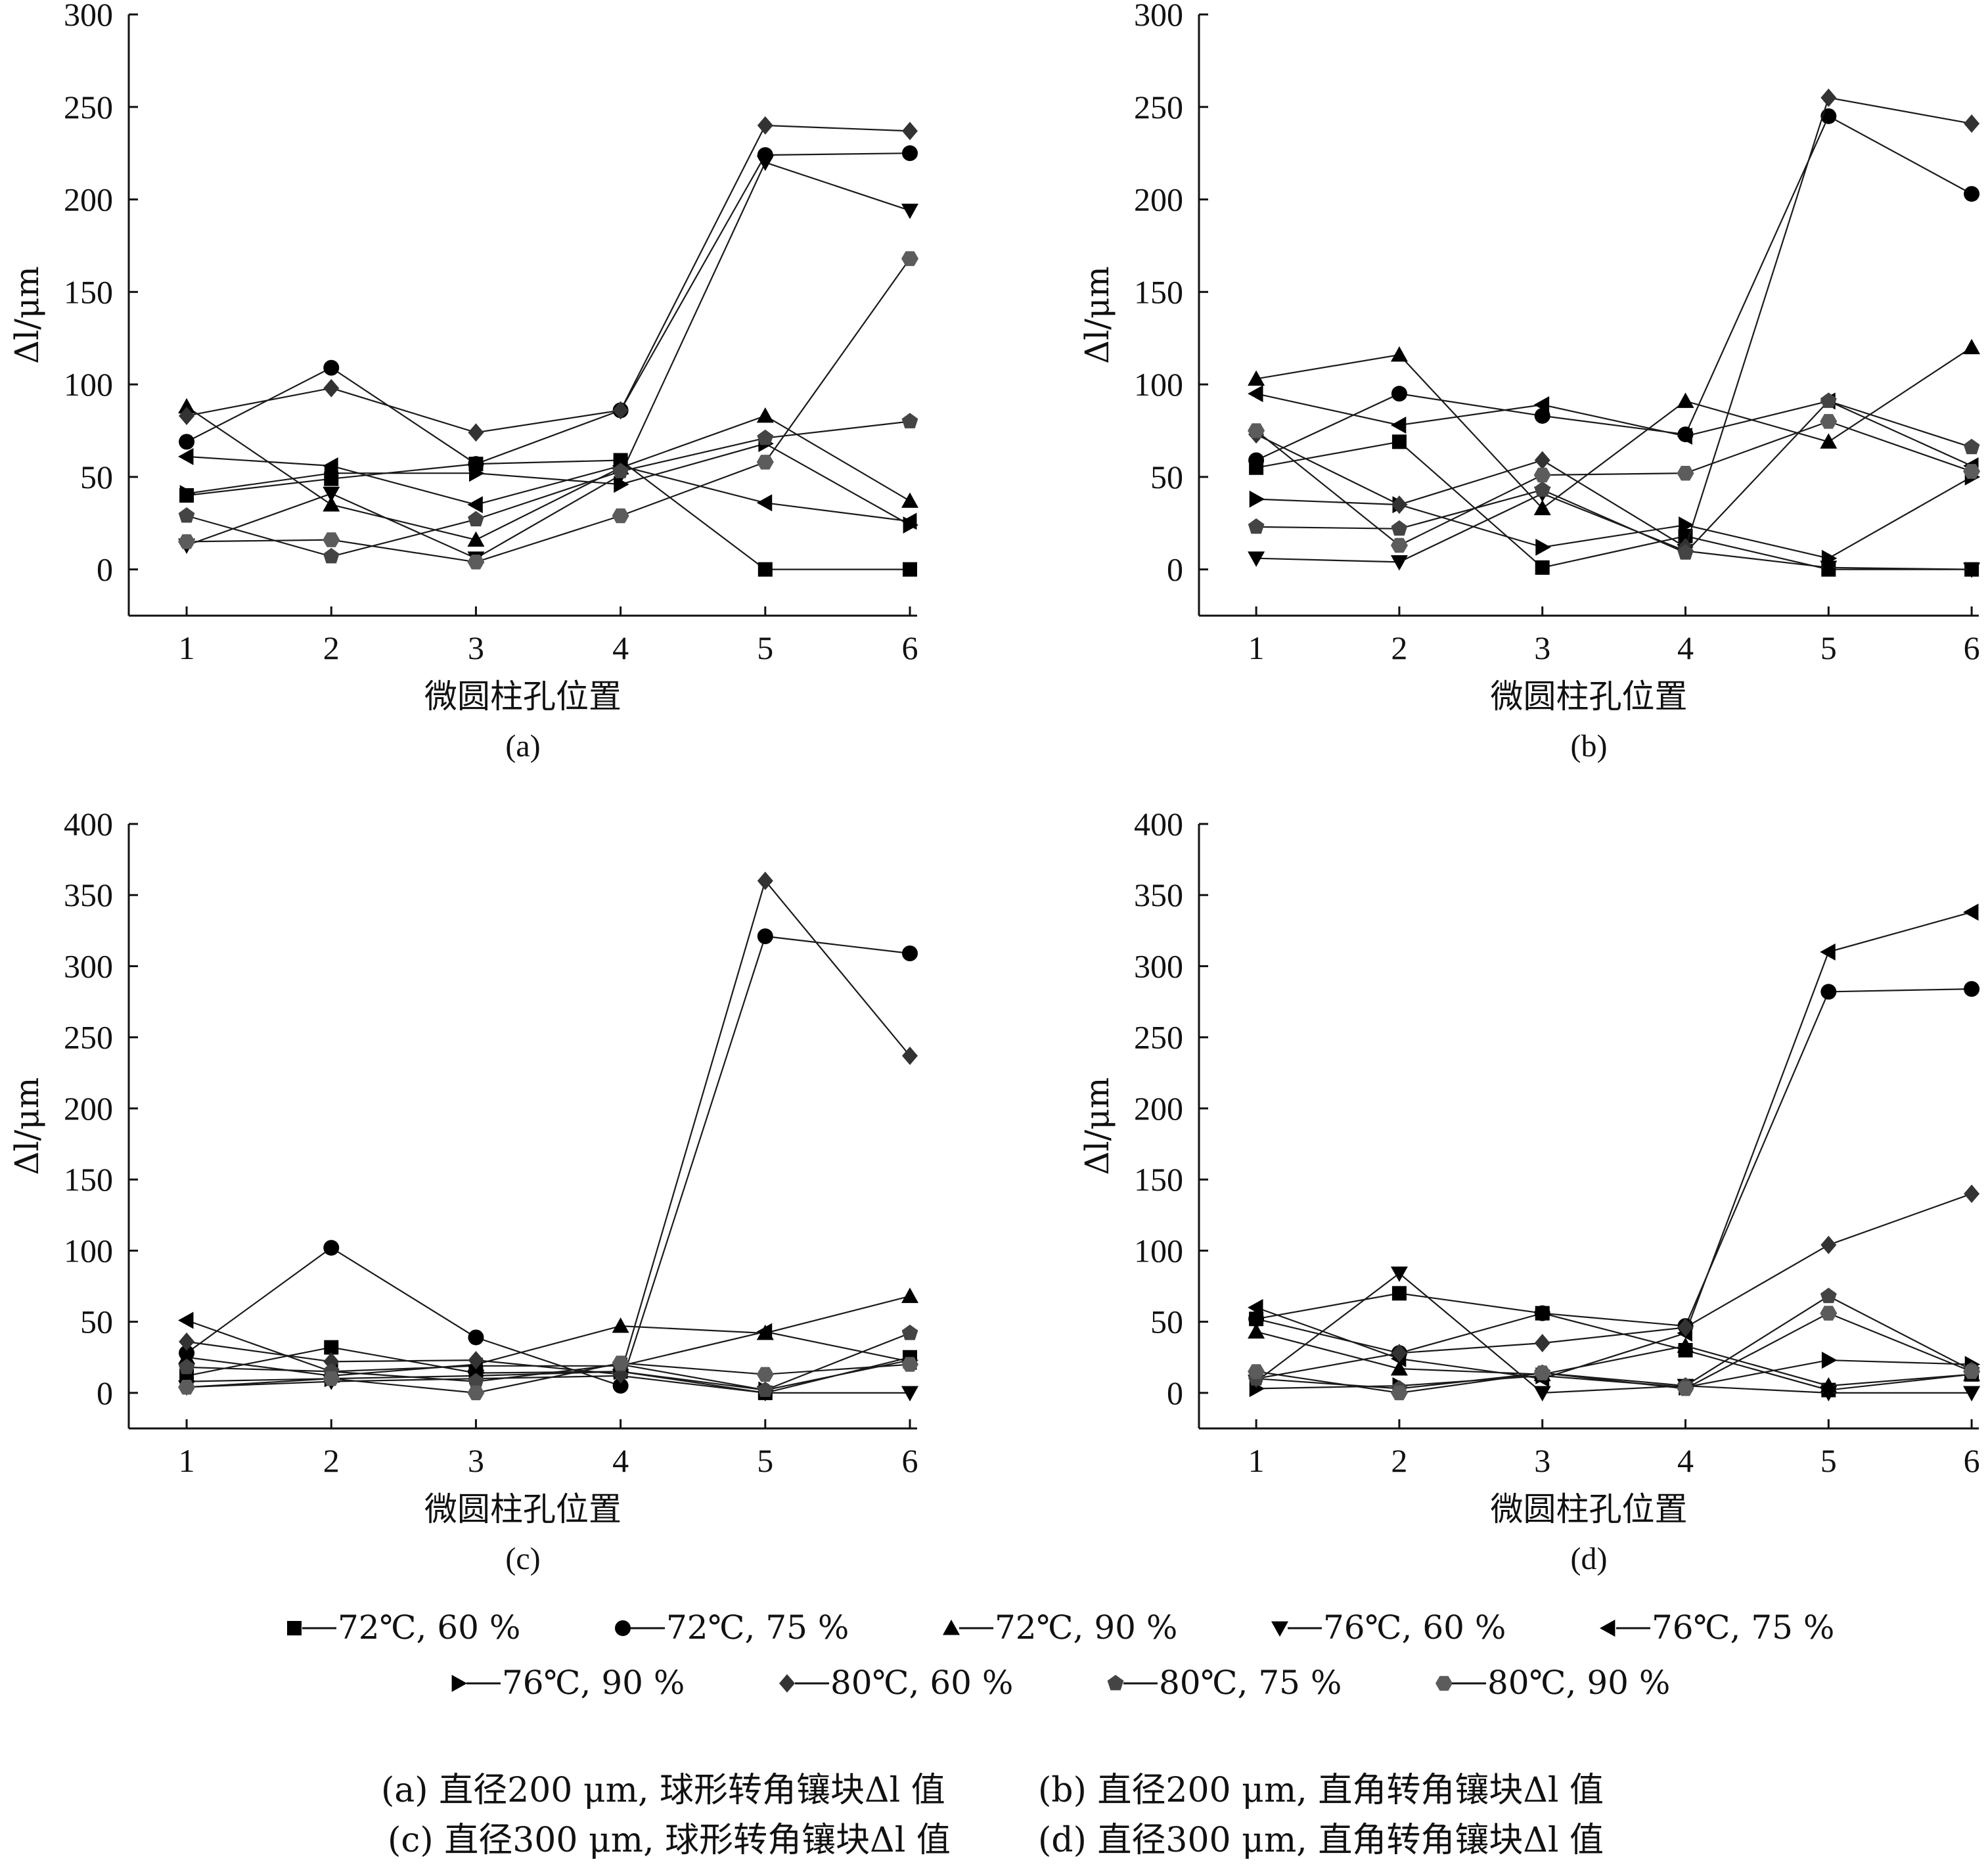  I want to click on legend-label: 72℃, 75 %, so click(757, 1628).